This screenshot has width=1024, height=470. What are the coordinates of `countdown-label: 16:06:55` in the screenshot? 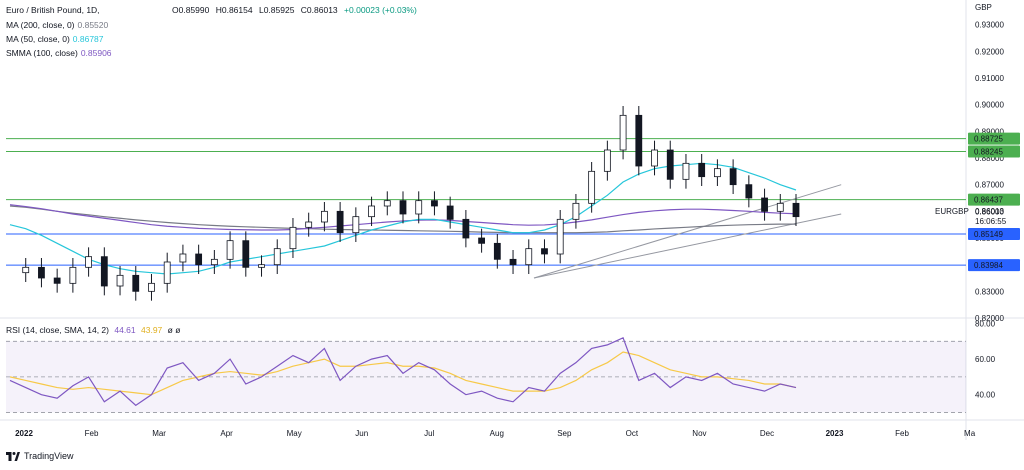 It's located at (991, 221).